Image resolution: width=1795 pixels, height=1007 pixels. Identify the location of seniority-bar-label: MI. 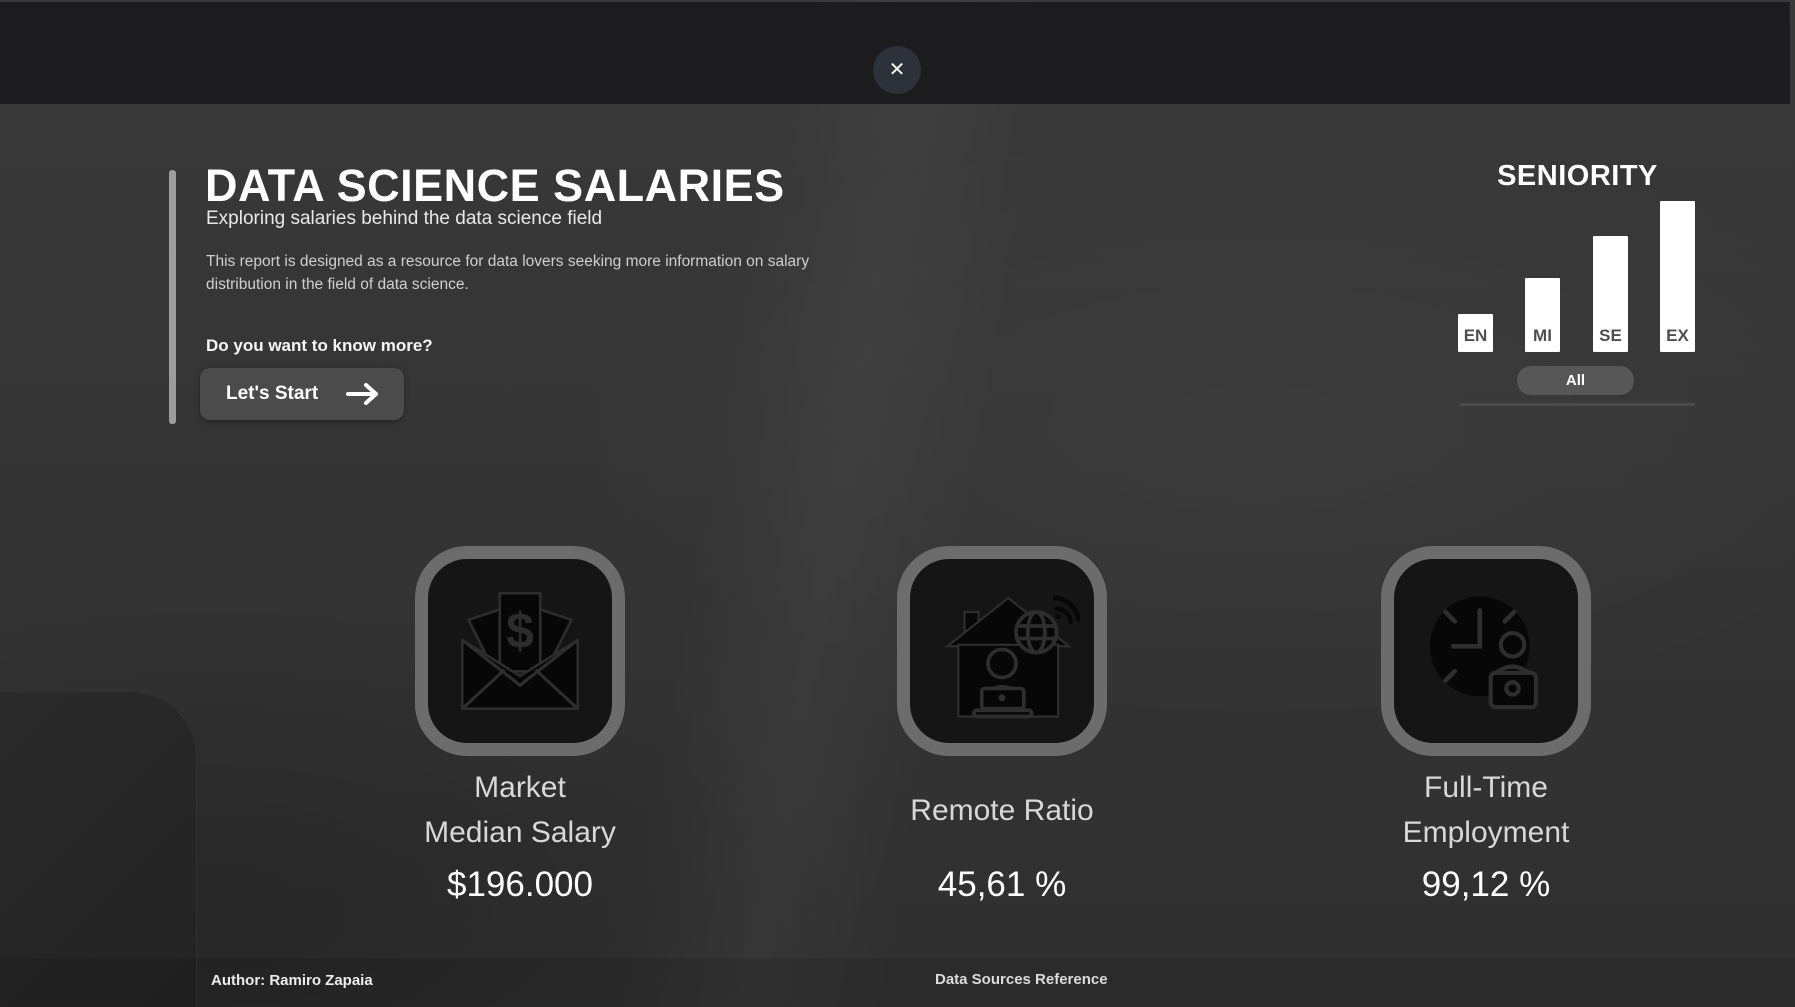
(1542, 335).